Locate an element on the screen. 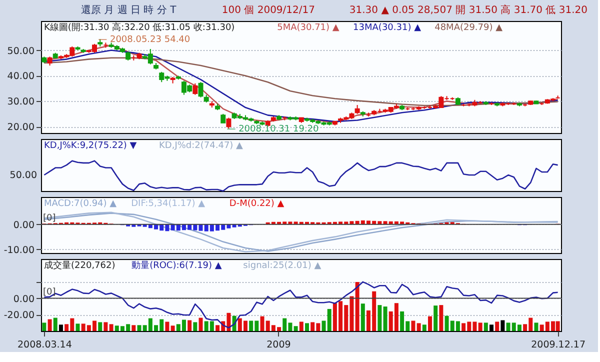  y-tick-label: 50.00 is located at coordinates (20, 51).